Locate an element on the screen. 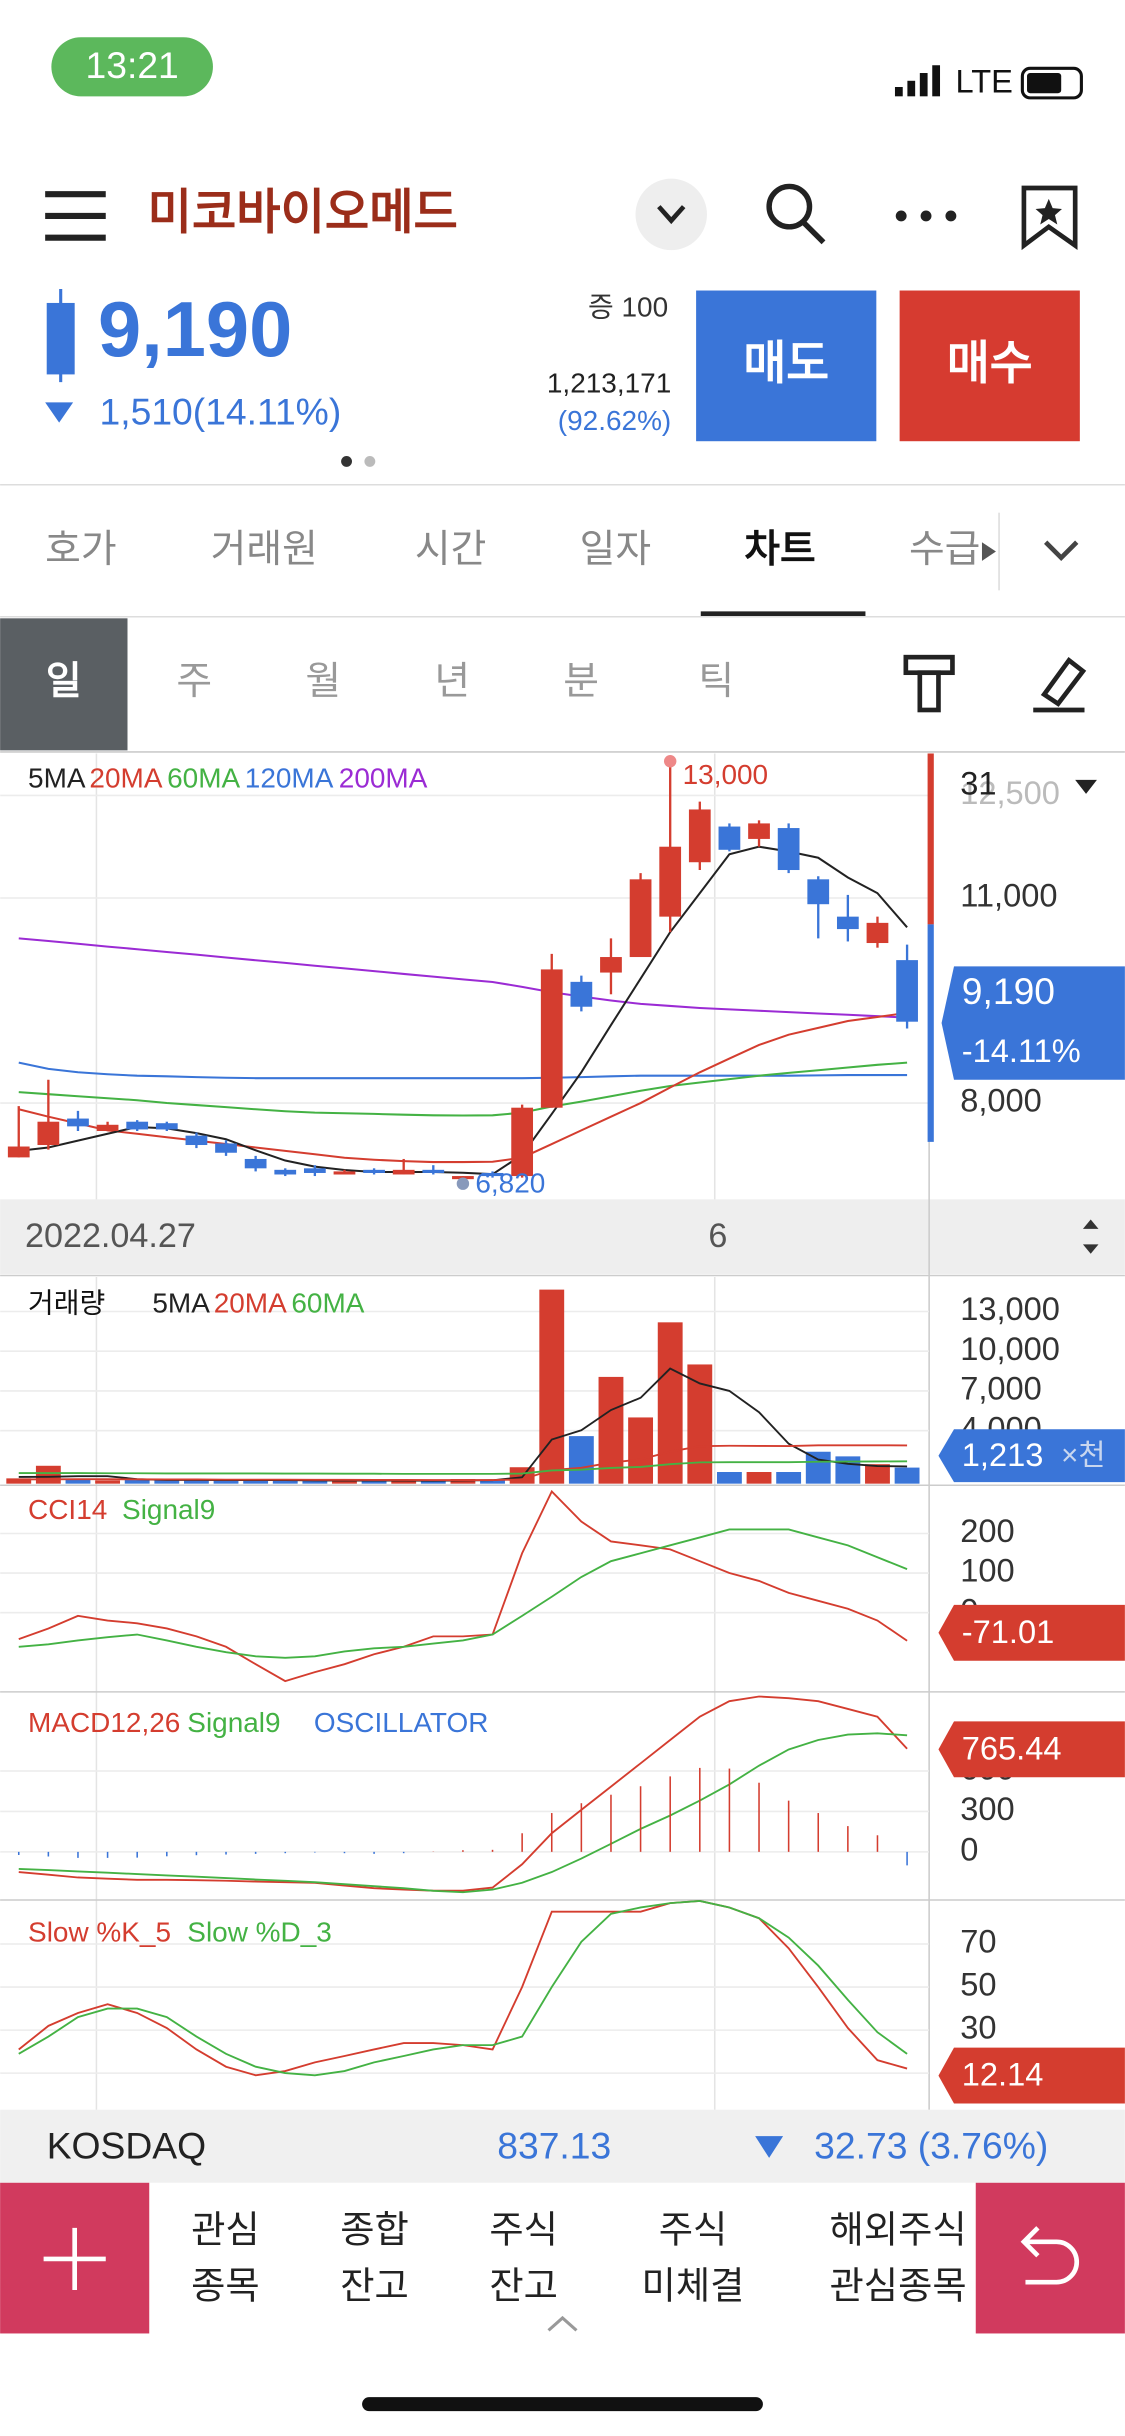 The width and height of the screenshot is (1125, 2436). tab: 수급 is located at coordinates (944, 549).